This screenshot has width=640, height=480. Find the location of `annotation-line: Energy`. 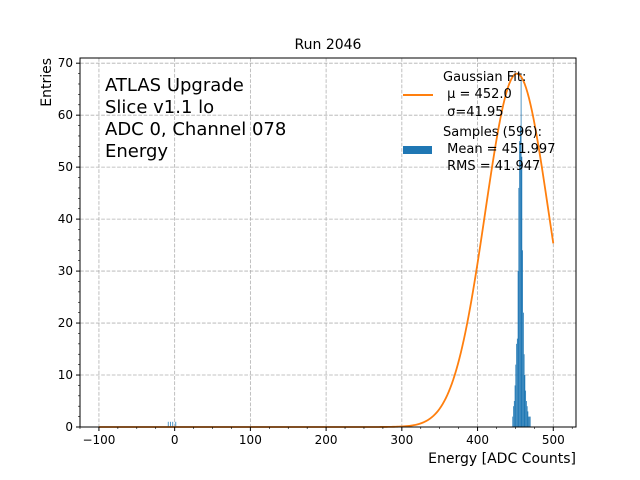

annotation-line: Energy is located at coordinates (136, 151).